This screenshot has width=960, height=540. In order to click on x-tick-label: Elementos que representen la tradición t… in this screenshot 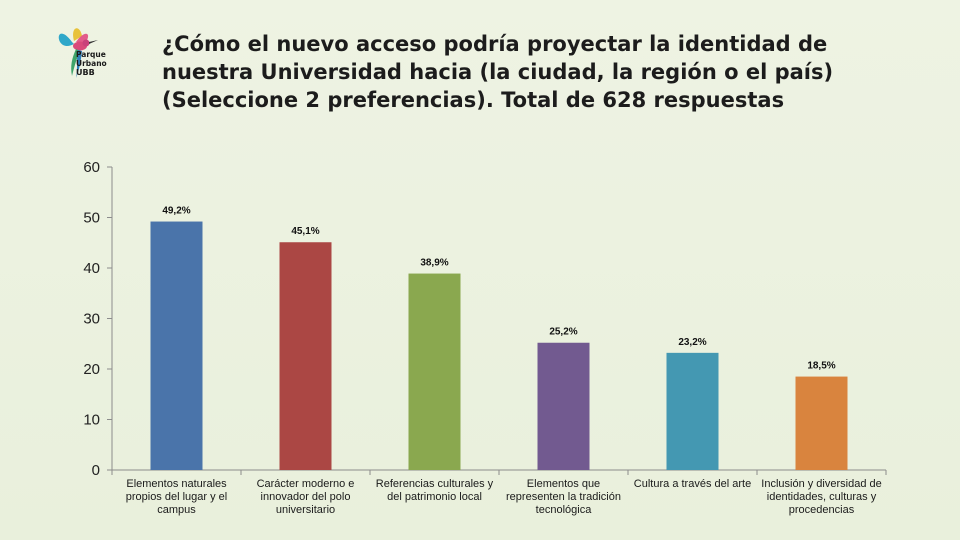, I will do `click(563, 497)`.